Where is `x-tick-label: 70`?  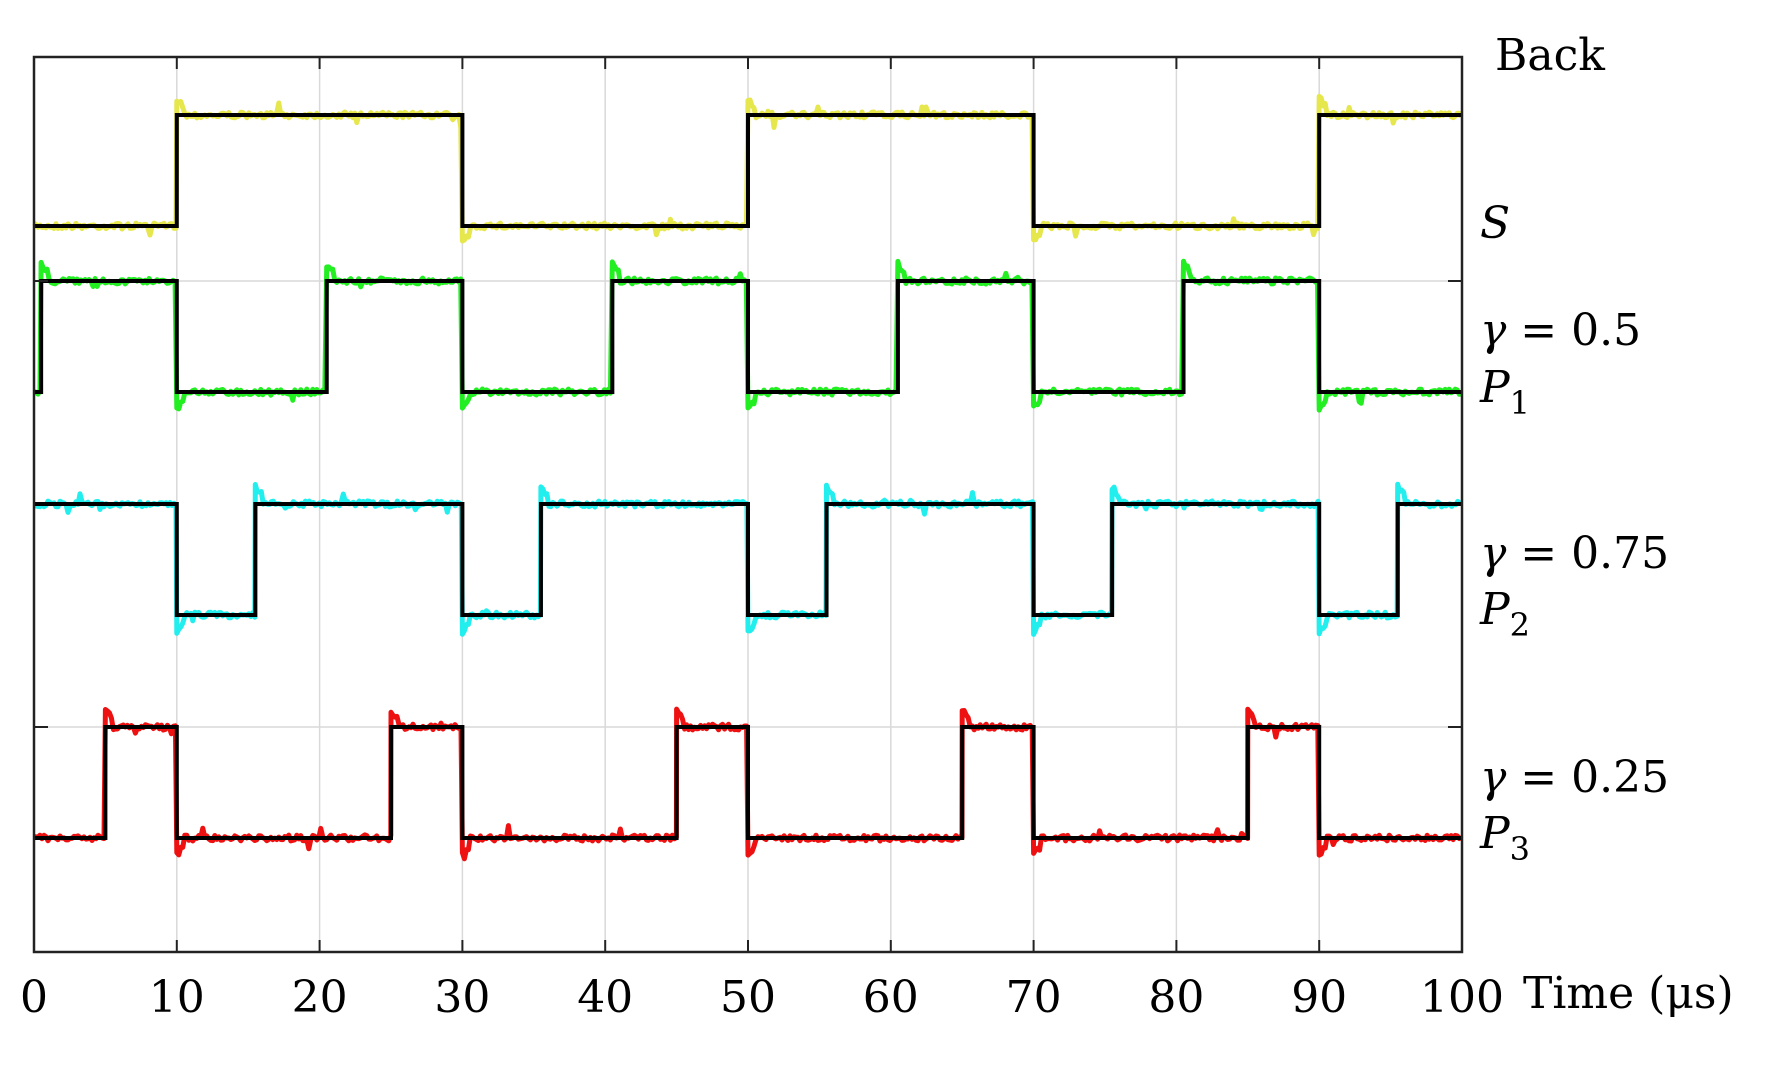
x-tick-label: 70 is located at coordinates (1034, 997).